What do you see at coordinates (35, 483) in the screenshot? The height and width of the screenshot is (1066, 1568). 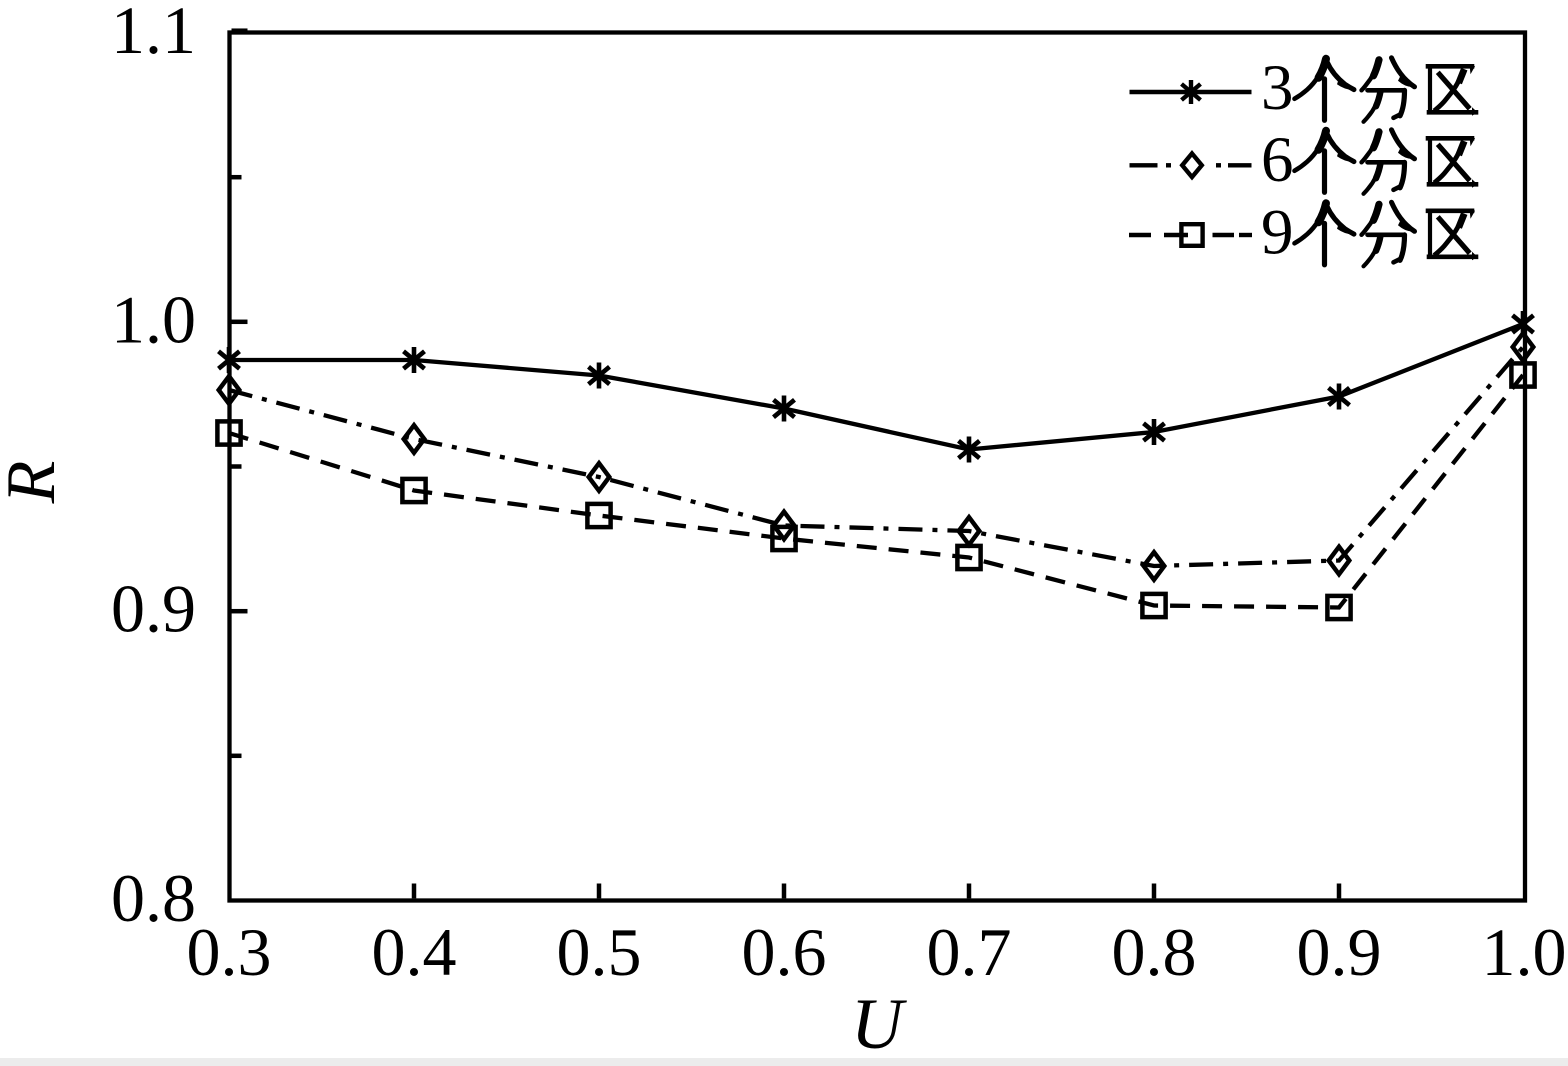 I see `svg-text: R` at bounding box center [35, 483].